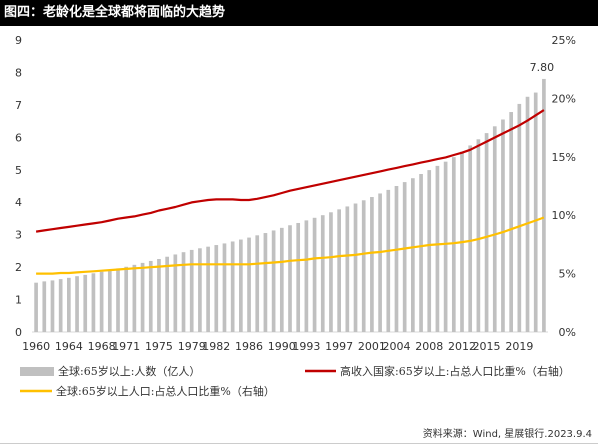 The image size is (598, 444). I want to click on y-right-tick-label: 0%, so click(567, 332).